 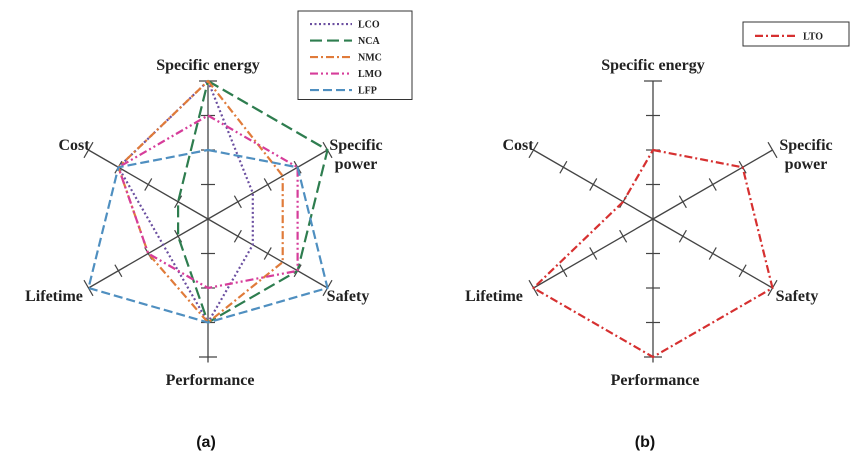 I want to click on legend-label-lto: LTO, so click(x=813, y=36).